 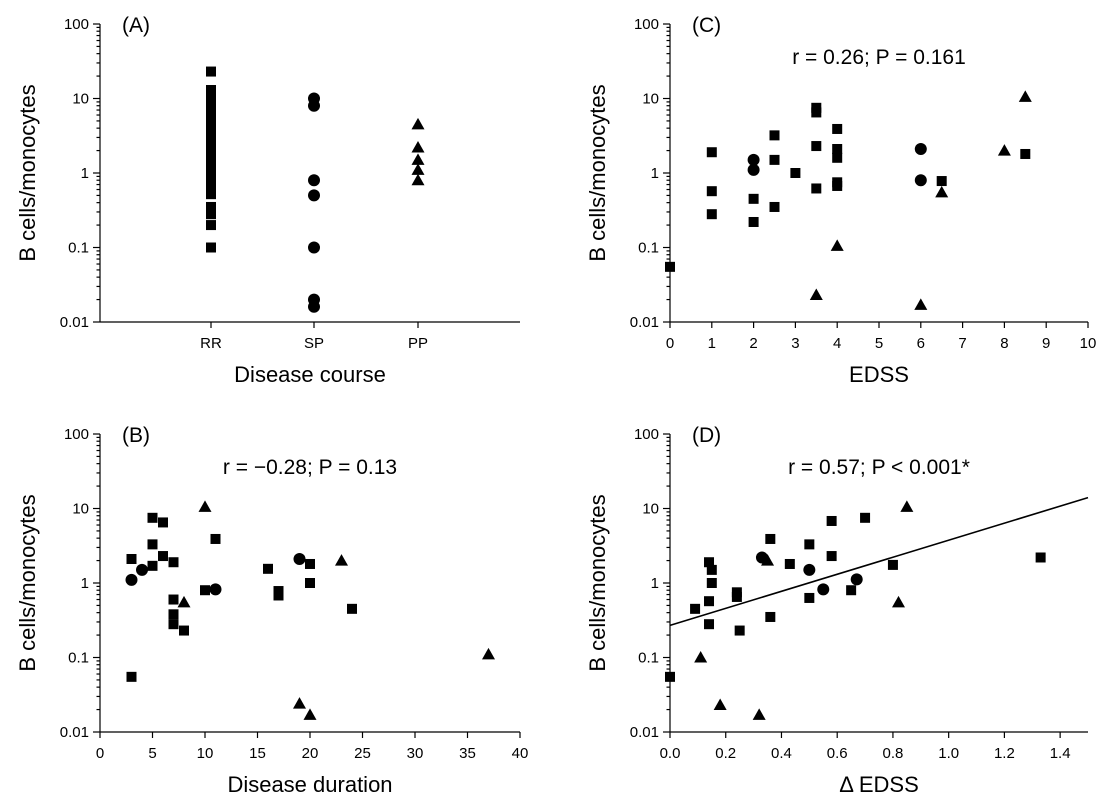 I want to click on regression-line, so click(x=879, y=561).